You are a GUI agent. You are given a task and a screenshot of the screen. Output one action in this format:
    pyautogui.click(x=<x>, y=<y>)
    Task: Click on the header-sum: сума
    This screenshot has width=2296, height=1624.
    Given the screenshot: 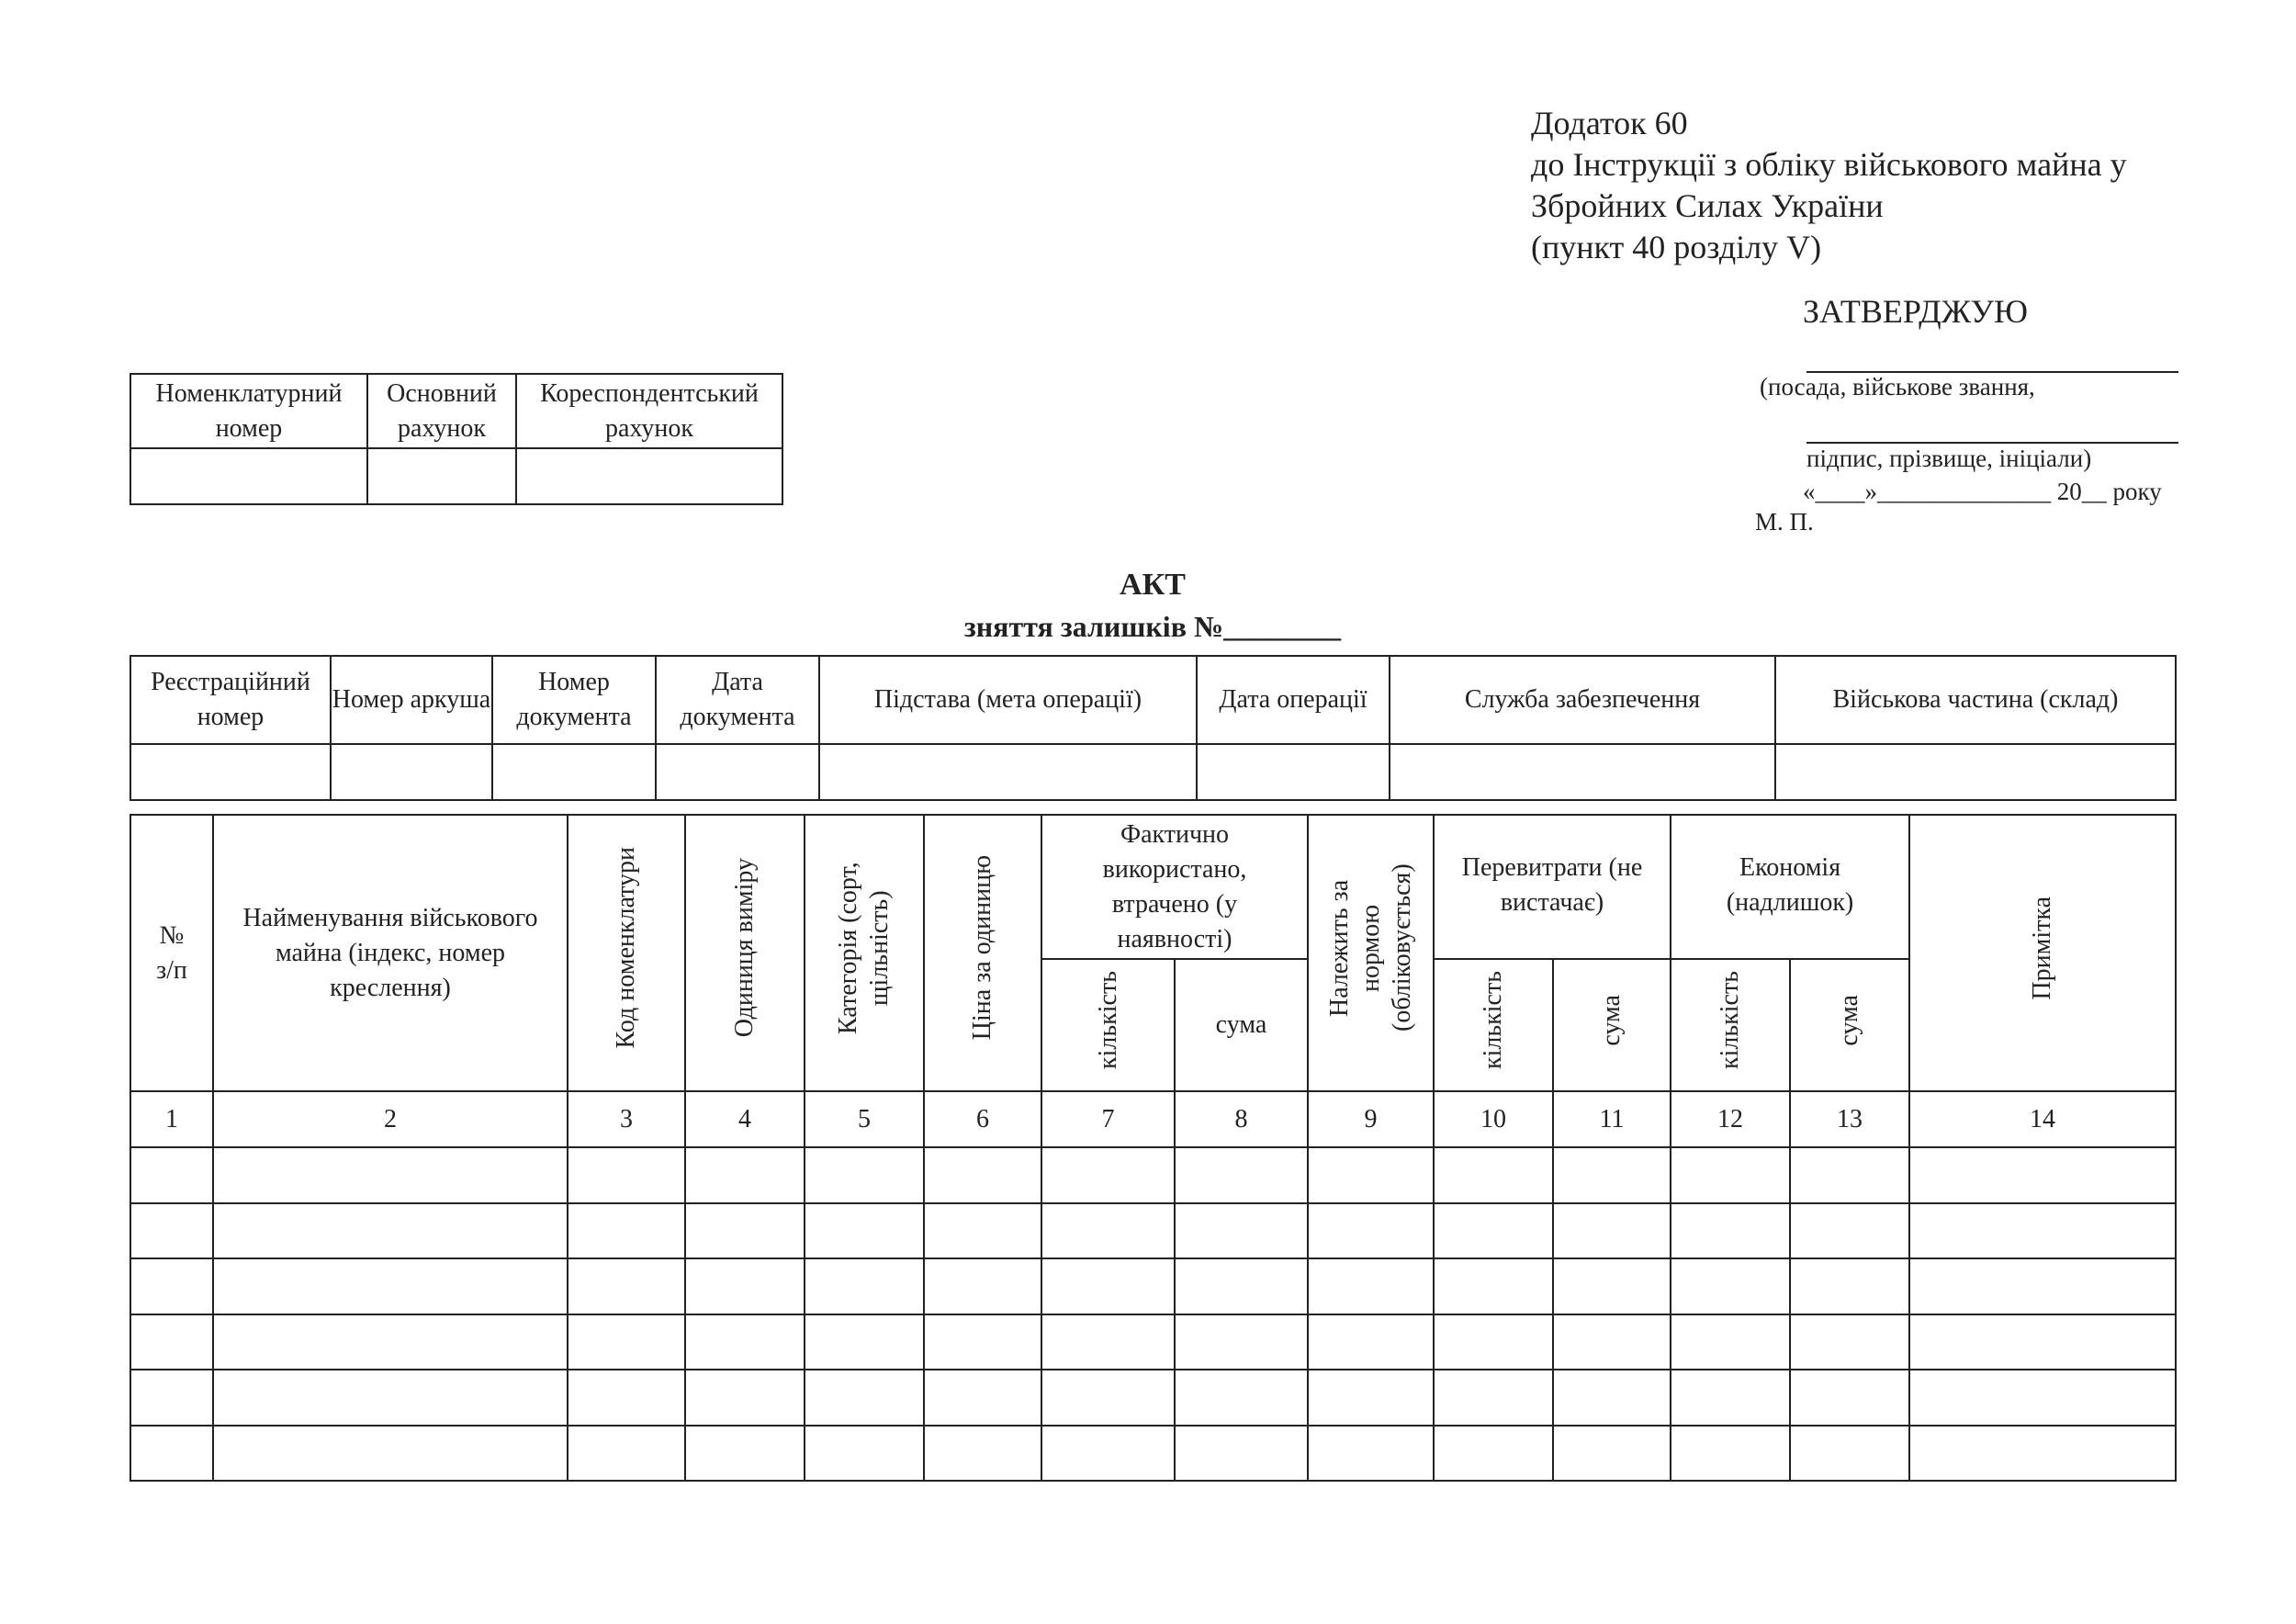 What is the action you would take?
    pyautogui.click(x=1241, y=1025)
    